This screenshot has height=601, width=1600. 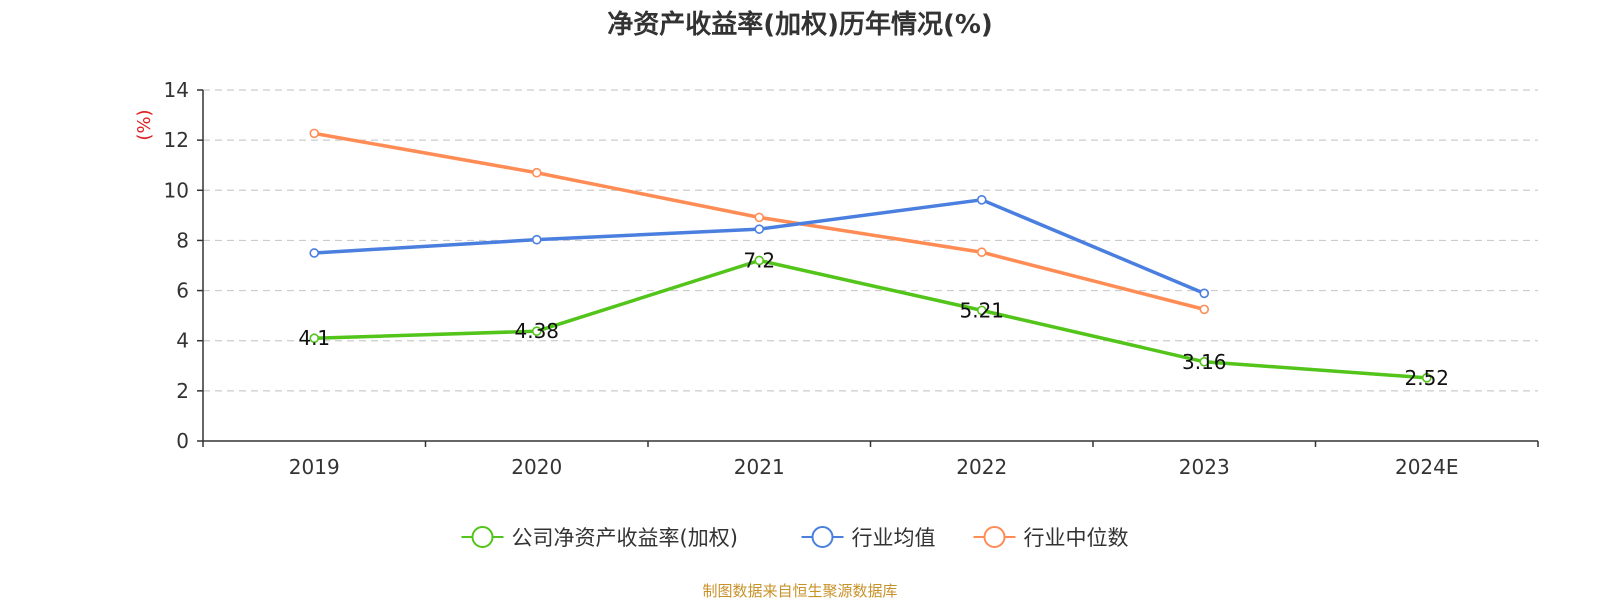 What do you see at coordinates (182, 341) in the screenshot?
I see `y-tick-label: 4` at bounding box center [182, 341].